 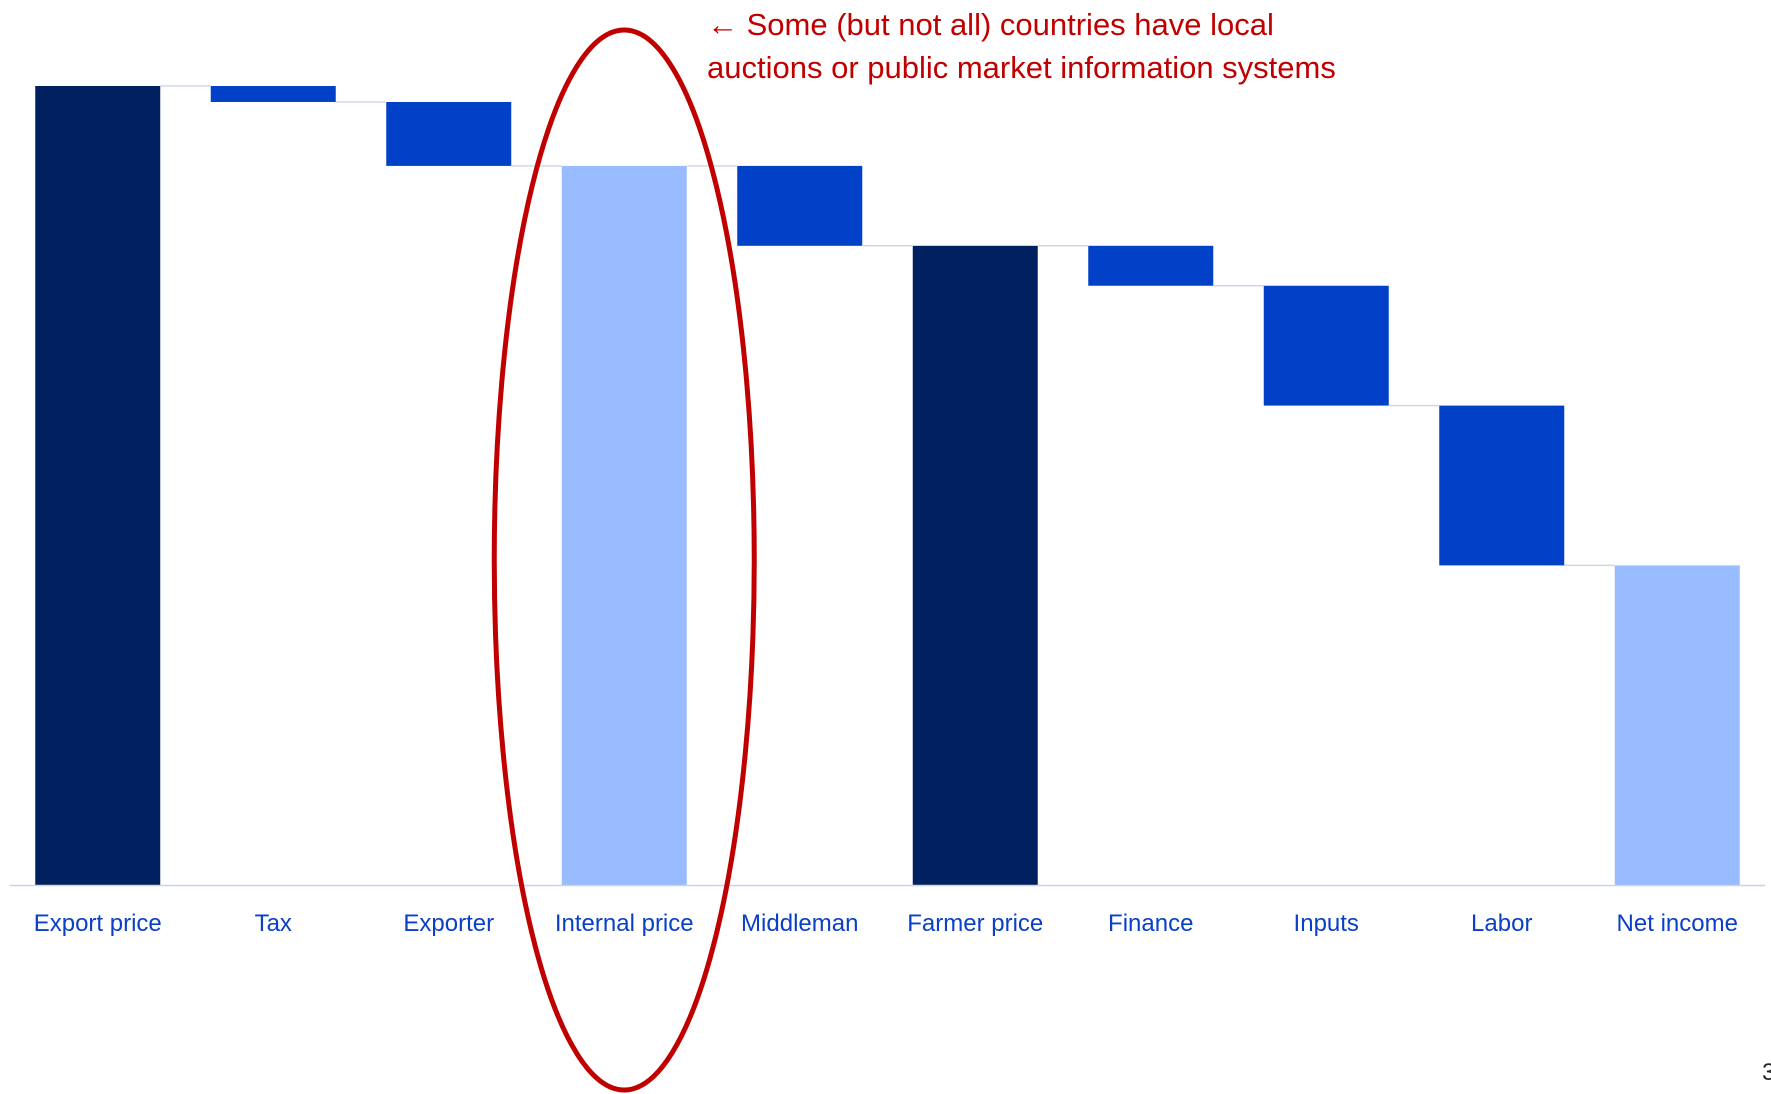 I want to click on bar-middleman, so click(x=800, y=205).